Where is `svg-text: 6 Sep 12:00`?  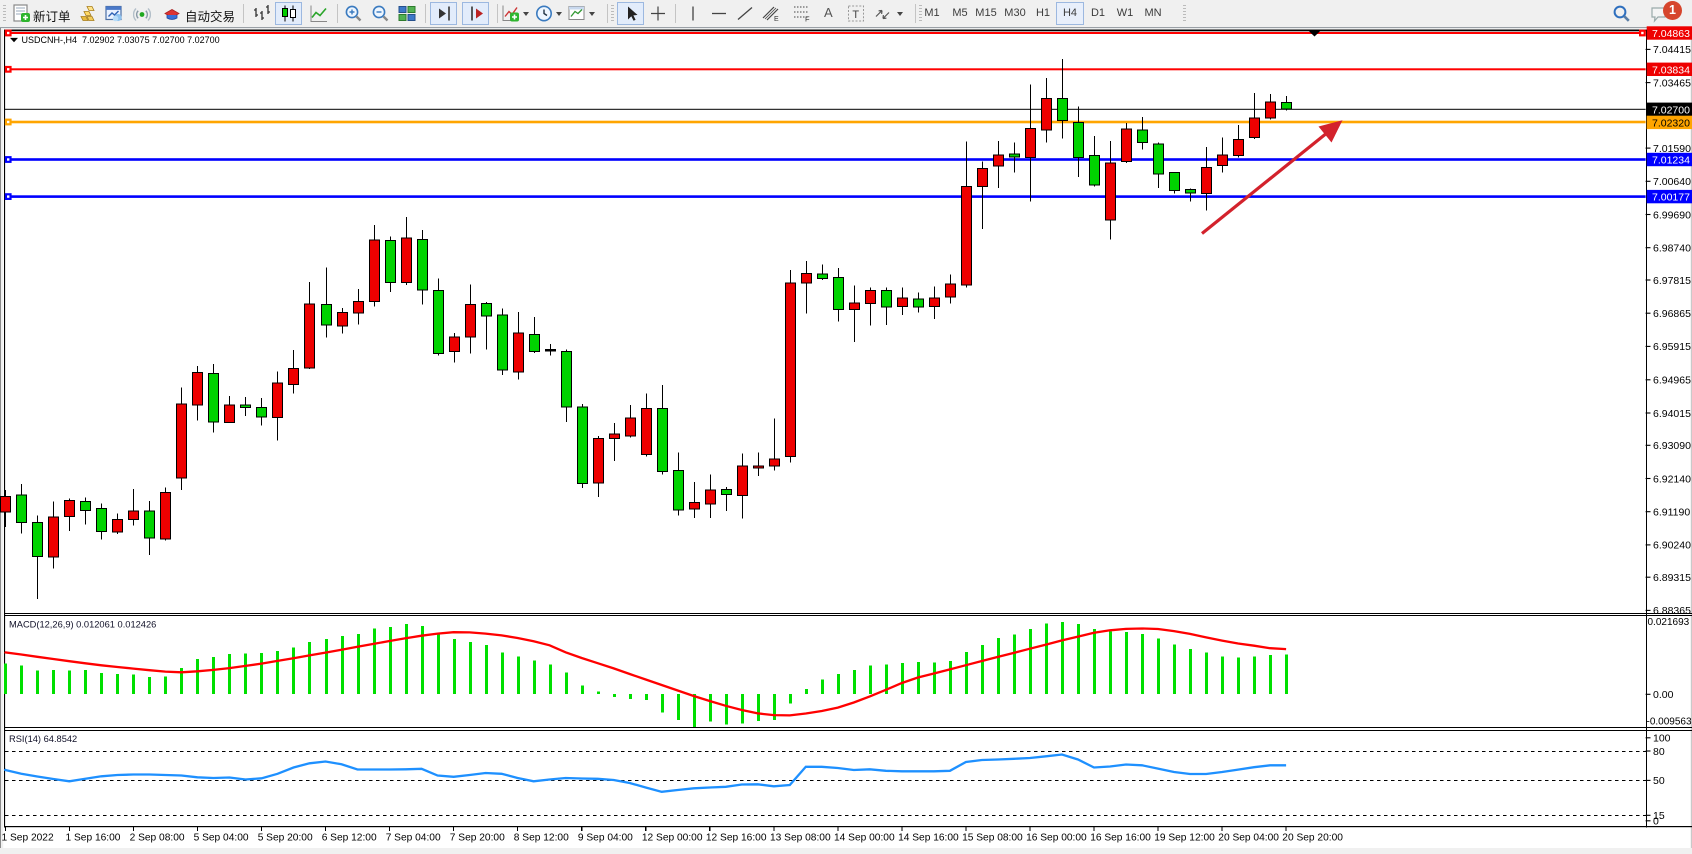 svg-text: 6 Sep 12:00 is located at coordinates (349, 837).